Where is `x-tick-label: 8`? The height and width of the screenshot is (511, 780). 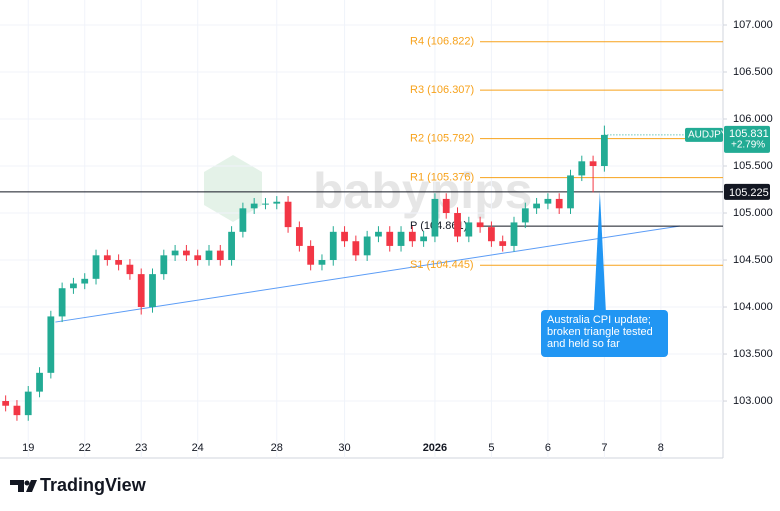 x-tick-label: 8 is located at coordinates (661, 448).